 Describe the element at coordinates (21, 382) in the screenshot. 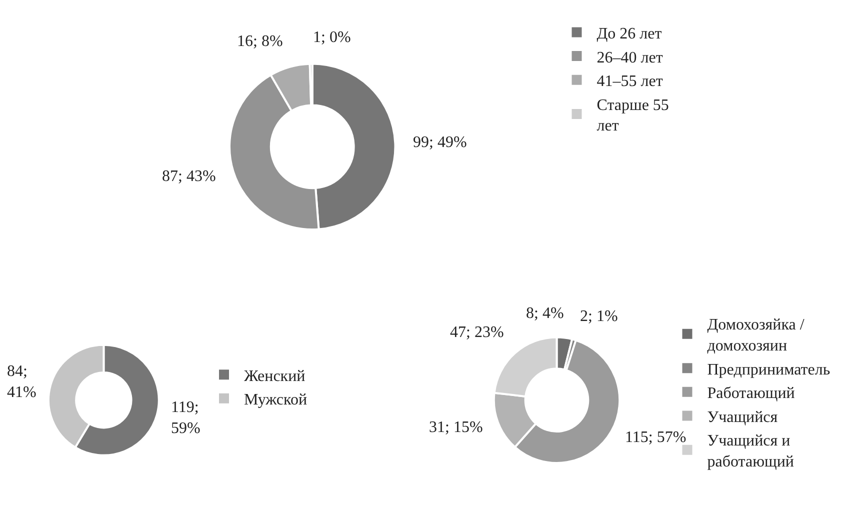

I see `data-label: 84; 41%` at that location.